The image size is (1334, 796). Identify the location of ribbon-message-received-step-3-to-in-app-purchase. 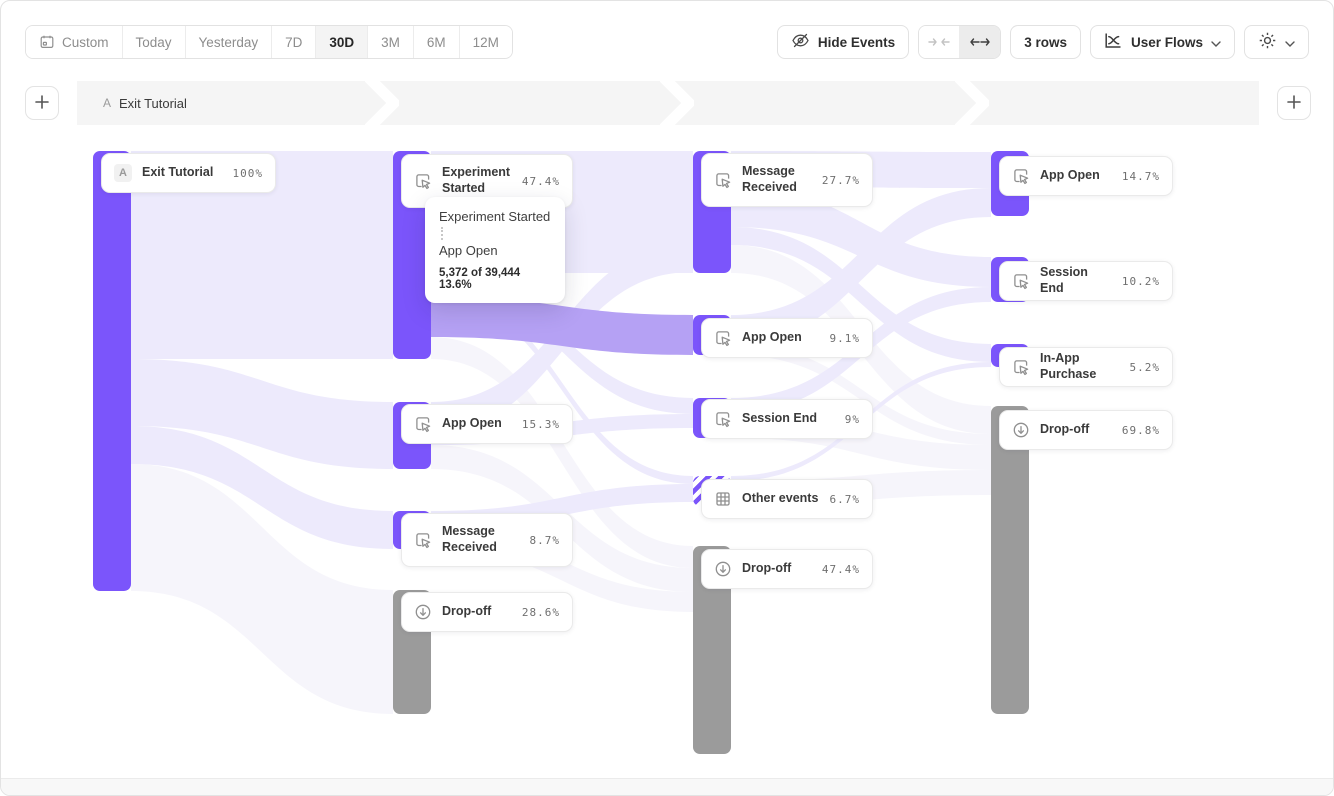
(861, 294).